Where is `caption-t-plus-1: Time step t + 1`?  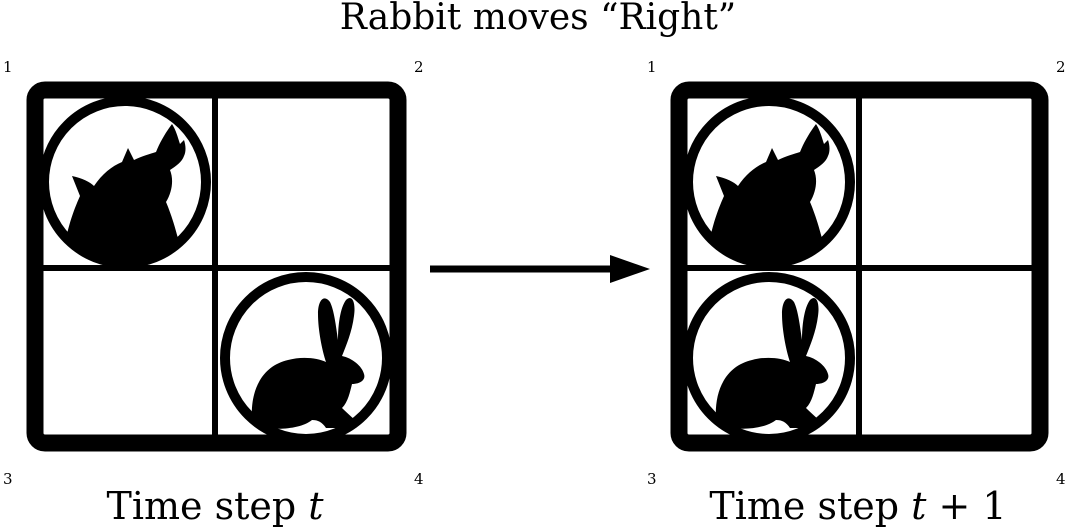 caption-t-plus-1: Time step t + 1 is located at coordinates (857, 506).